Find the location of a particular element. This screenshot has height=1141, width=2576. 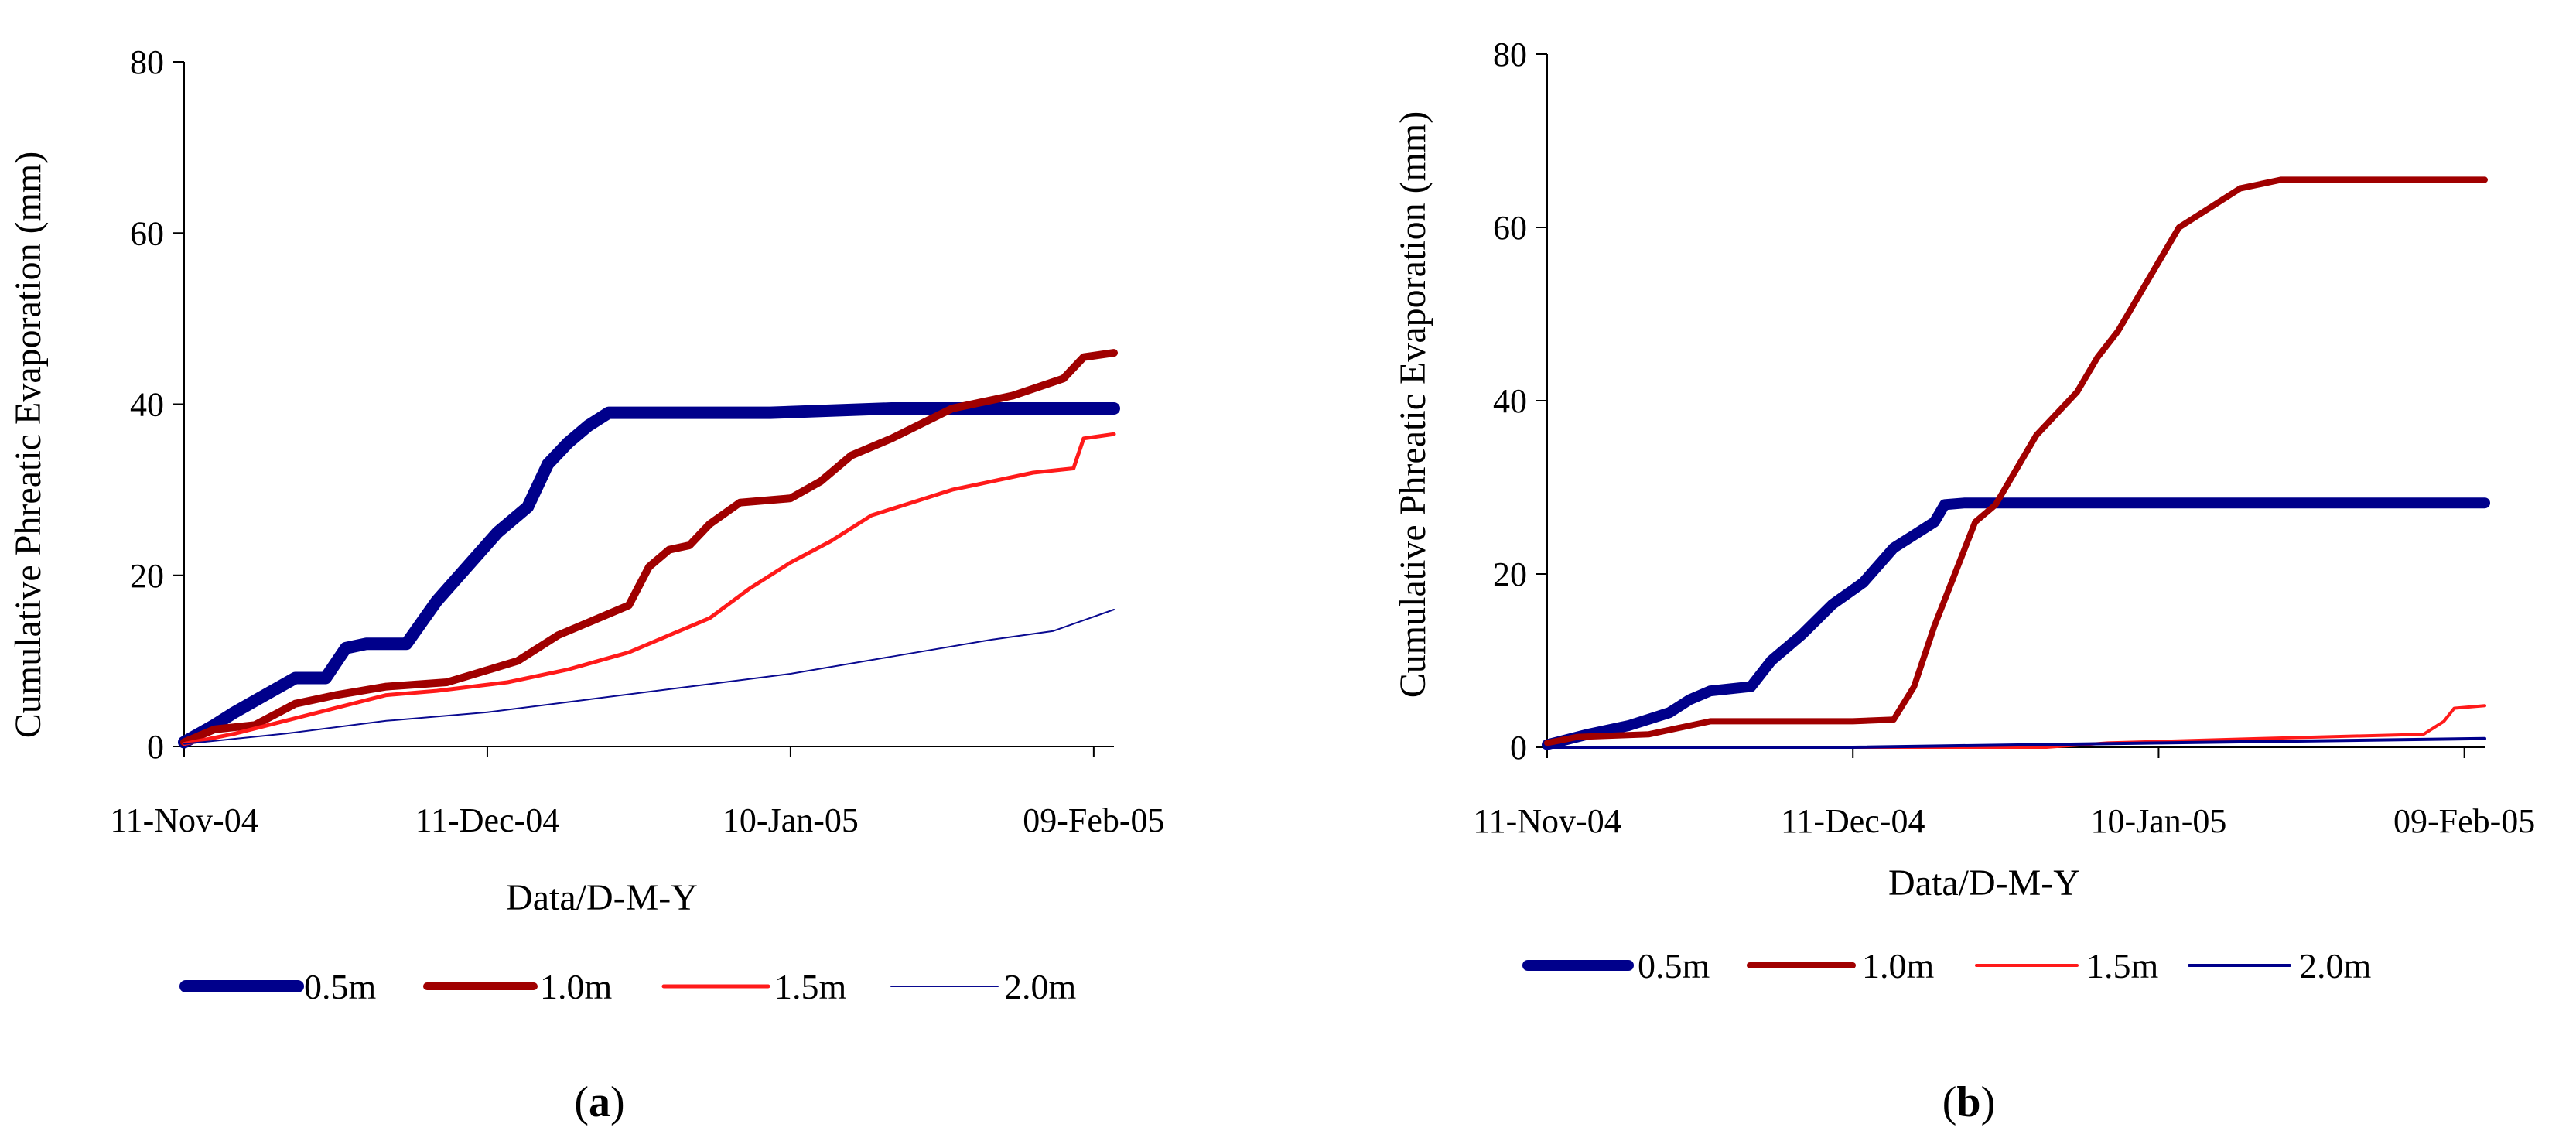

panel-label-a: (a) is located at coordinates (599, 1102).